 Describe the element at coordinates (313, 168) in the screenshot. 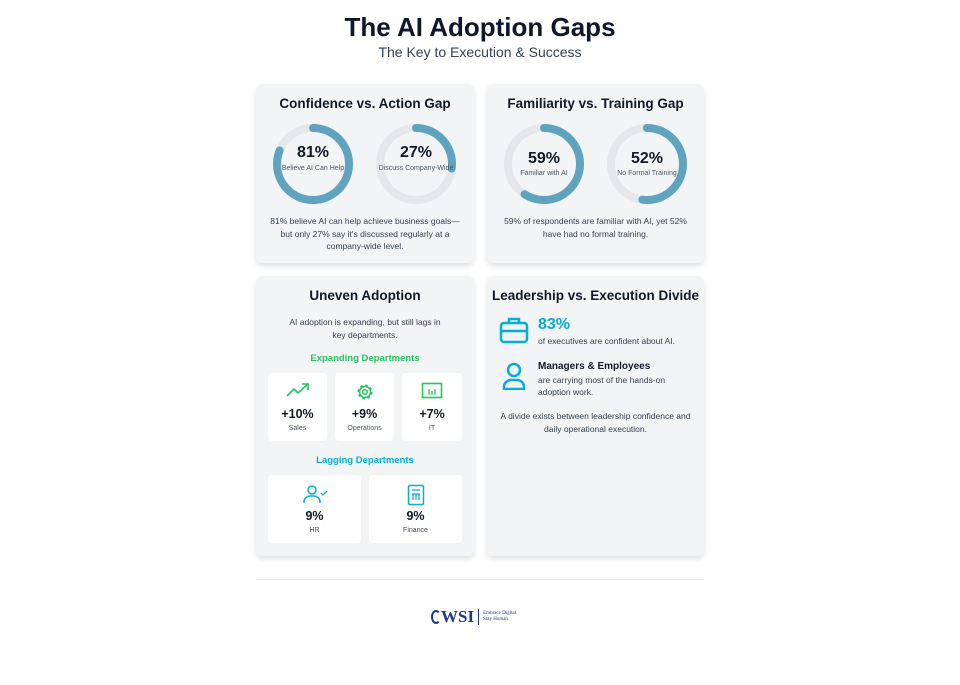

I see `donut-label: Believe AI Can Help` at that location.